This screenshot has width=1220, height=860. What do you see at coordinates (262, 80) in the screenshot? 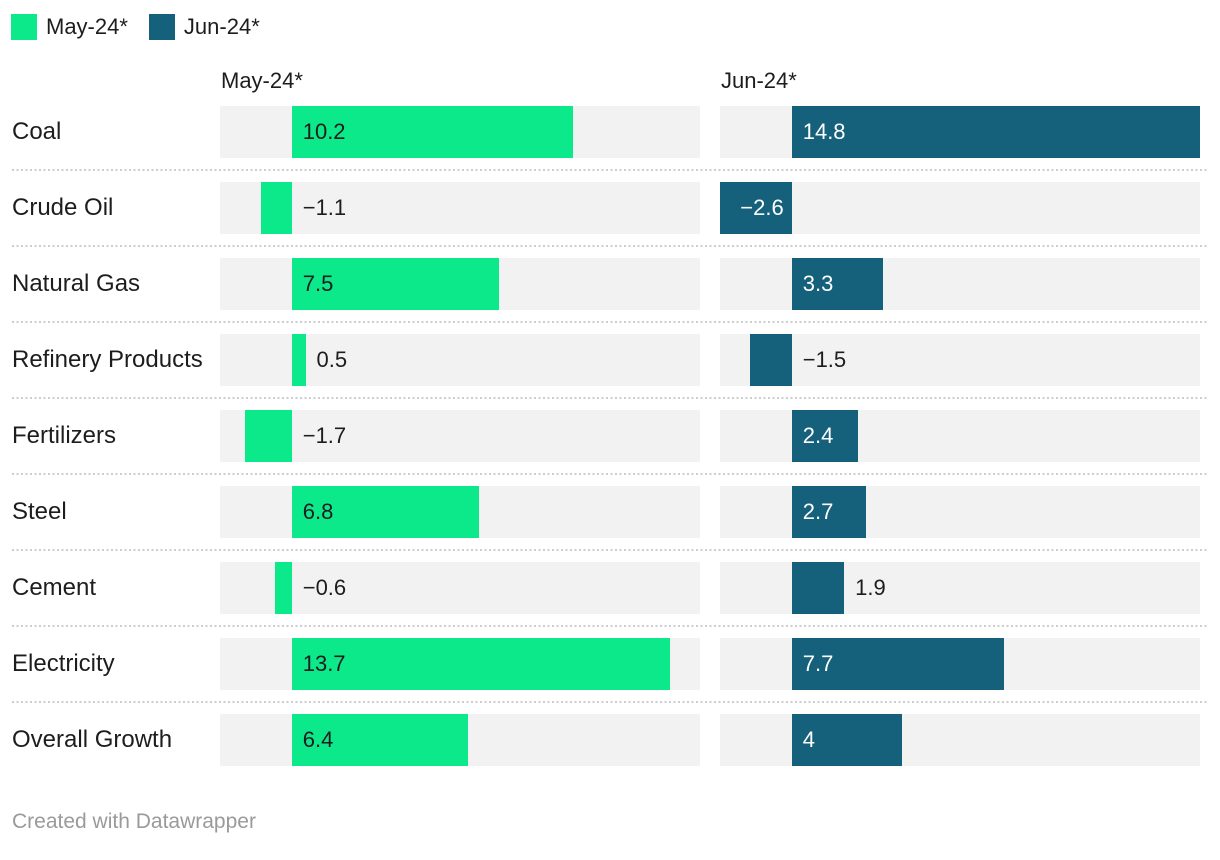
I see `column-header-may: May-24*` at bounding box center [262, 80].